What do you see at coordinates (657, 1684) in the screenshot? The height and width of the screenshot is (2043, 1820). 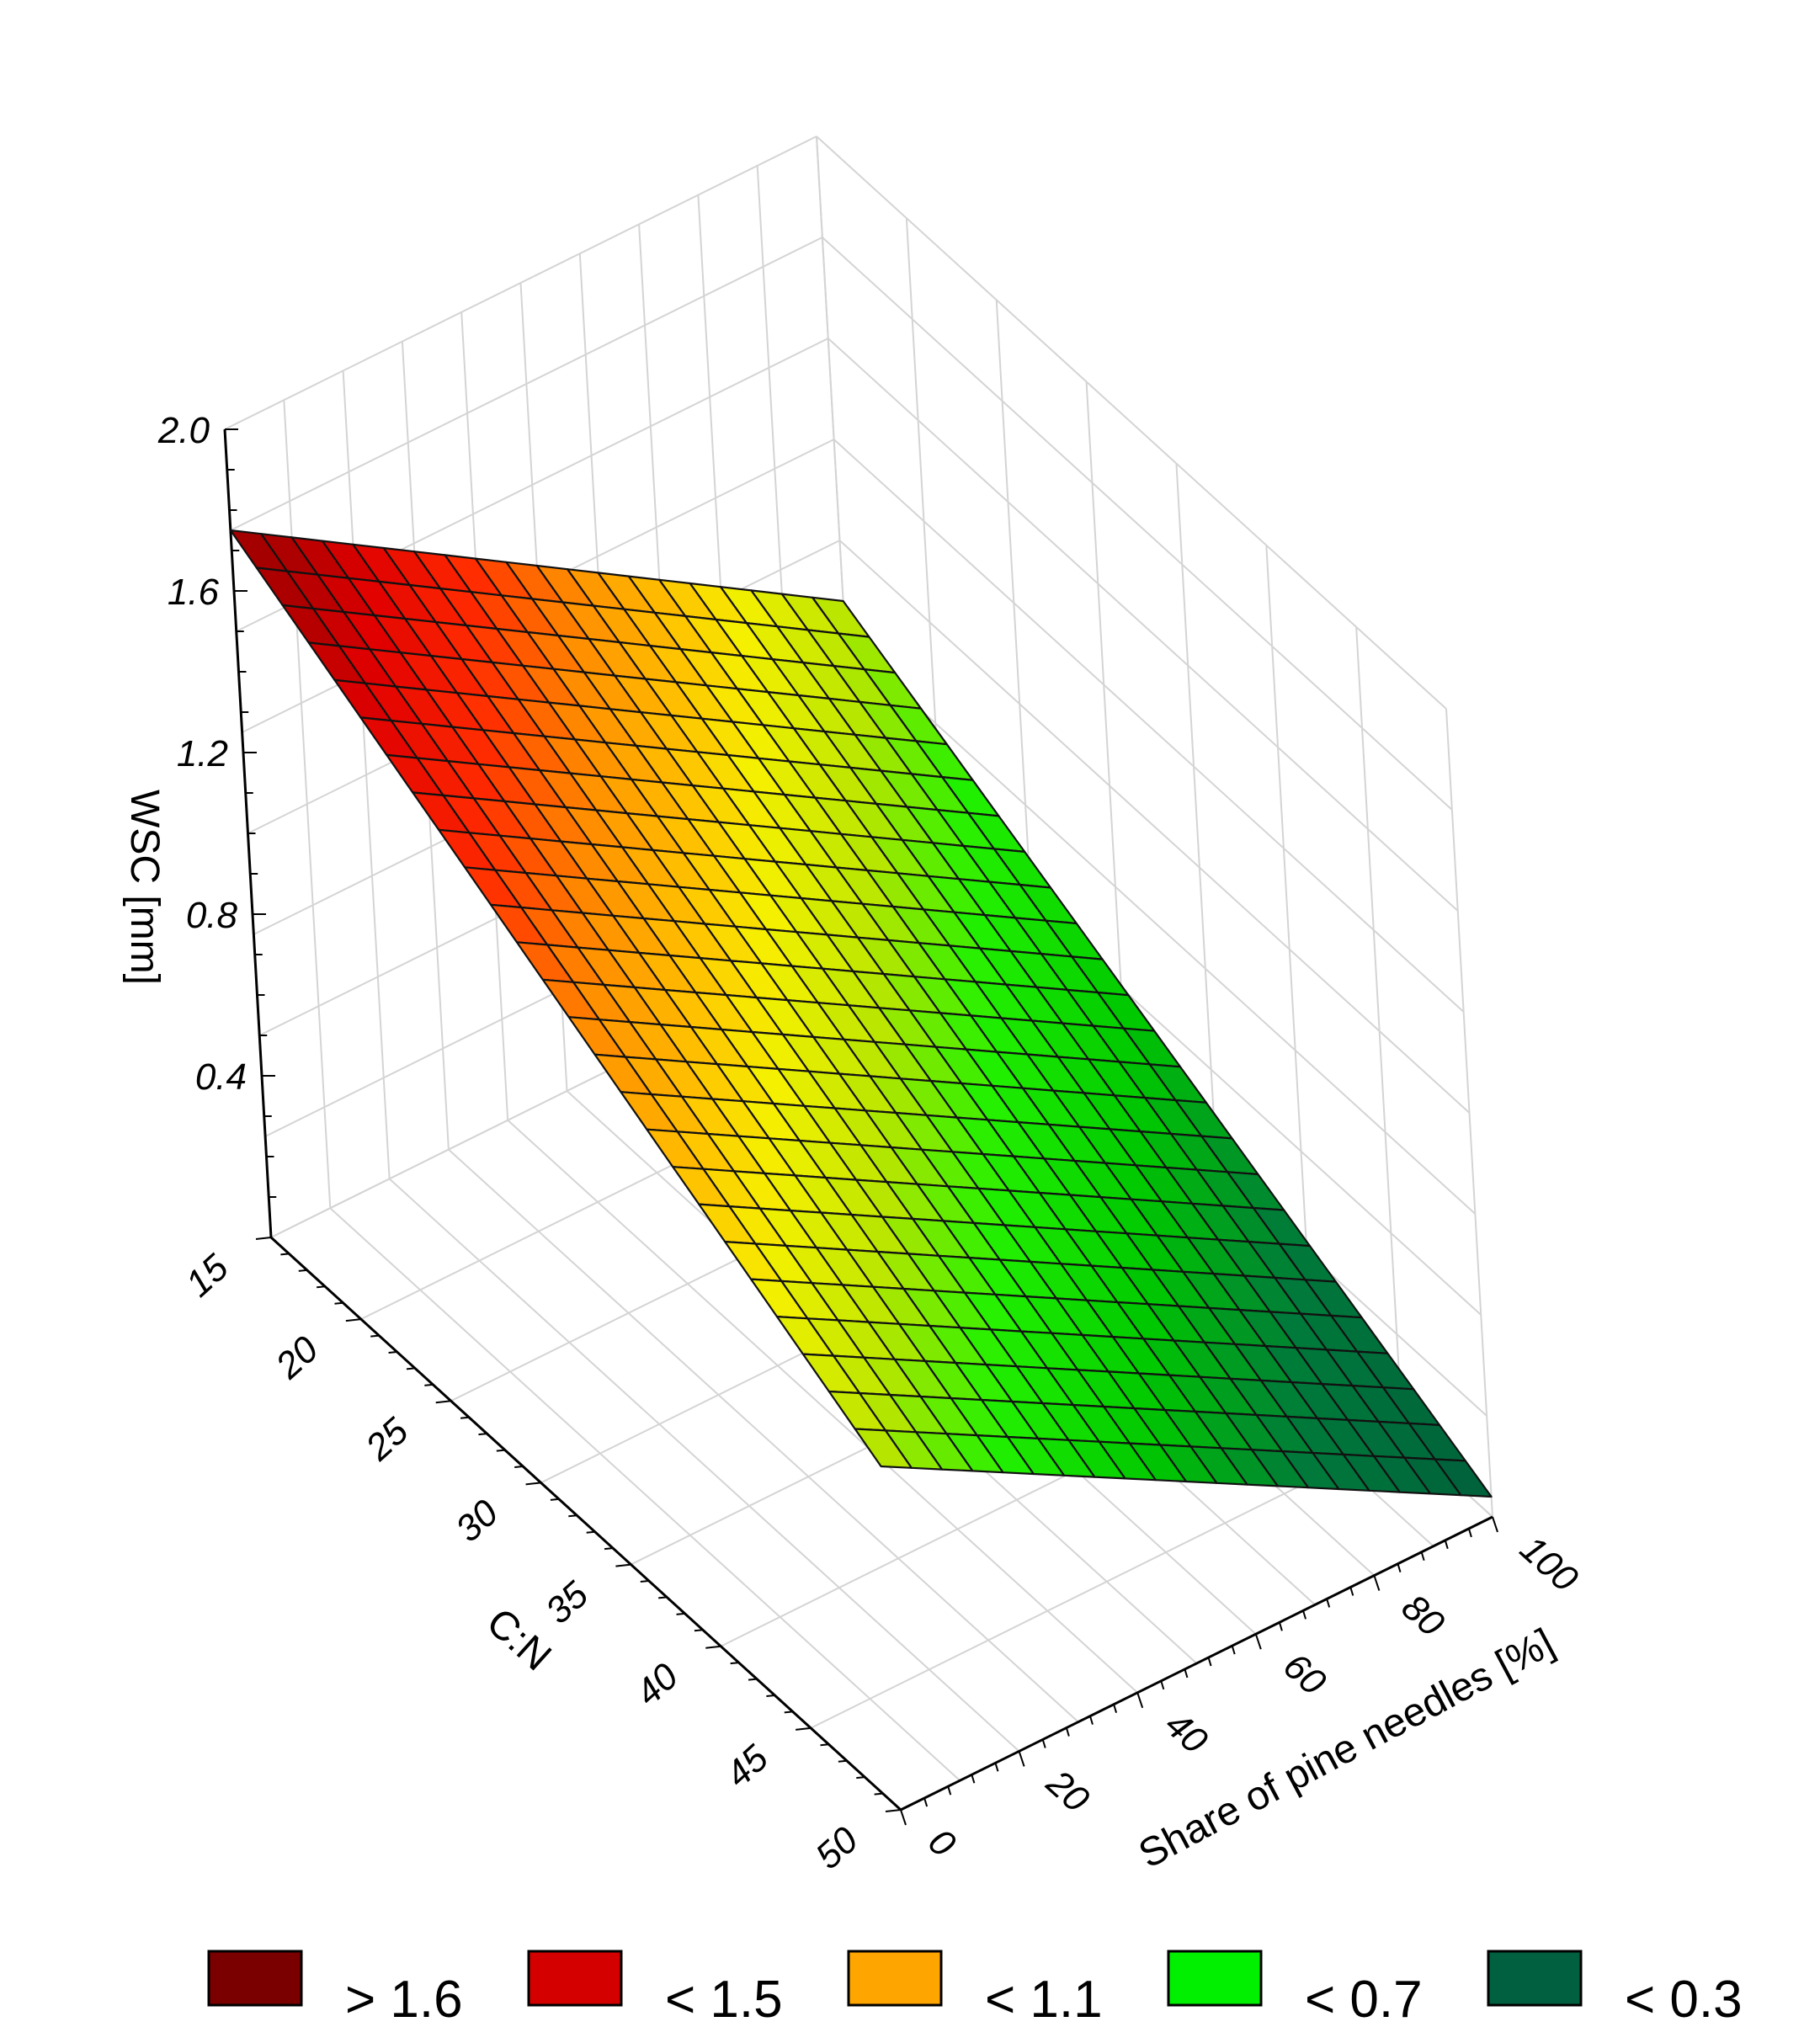 I see `y-tick-label: 40` at bounding box center [657, 1684].